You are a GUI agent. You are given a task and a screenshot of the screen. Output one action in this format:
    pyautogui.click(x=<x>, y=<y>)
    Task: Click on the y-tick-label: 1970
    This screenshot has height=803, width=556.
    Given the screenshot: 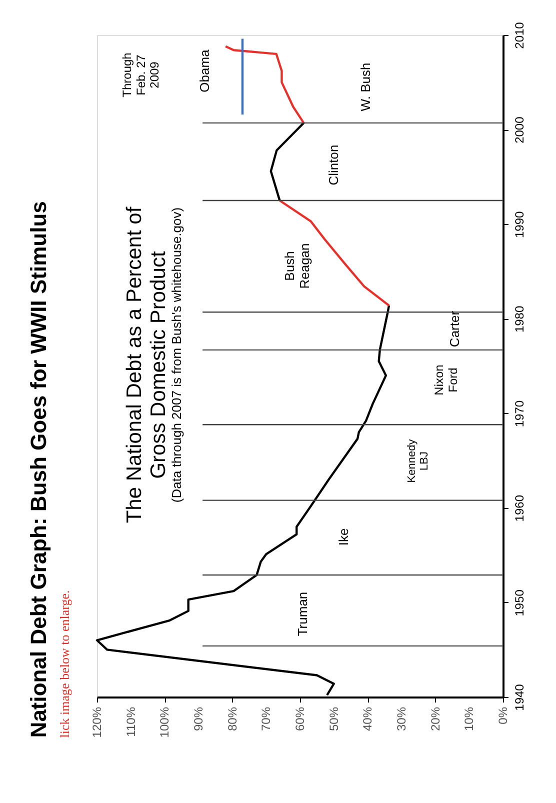 What is the action you would take?
    pyautogui.click(x=519, y=414)
    